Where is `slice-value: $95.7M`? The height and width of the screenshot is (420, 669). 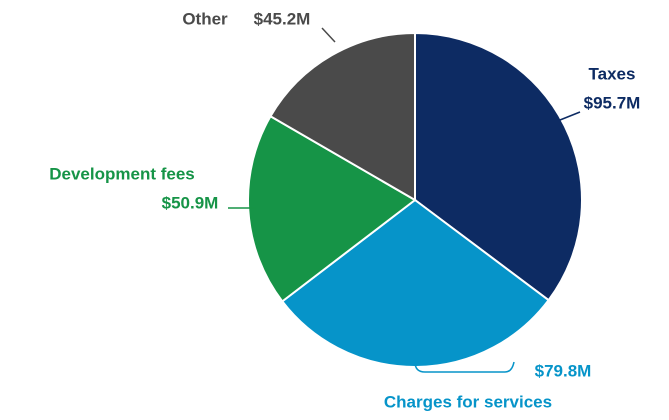 slice-value: $95.7M is located at coordinates (612, 102).